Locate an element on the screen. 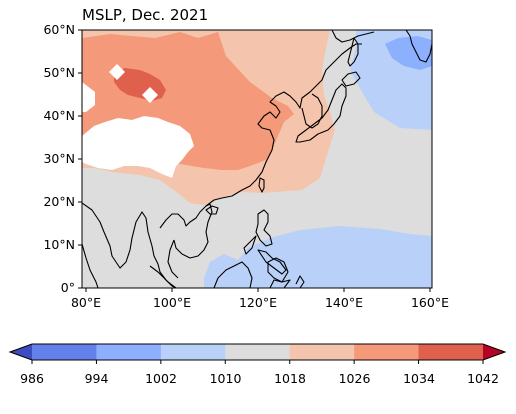 This screenshot has width=516, height=414. y-tick-label: 60°N is located at coordinates (59, 29).